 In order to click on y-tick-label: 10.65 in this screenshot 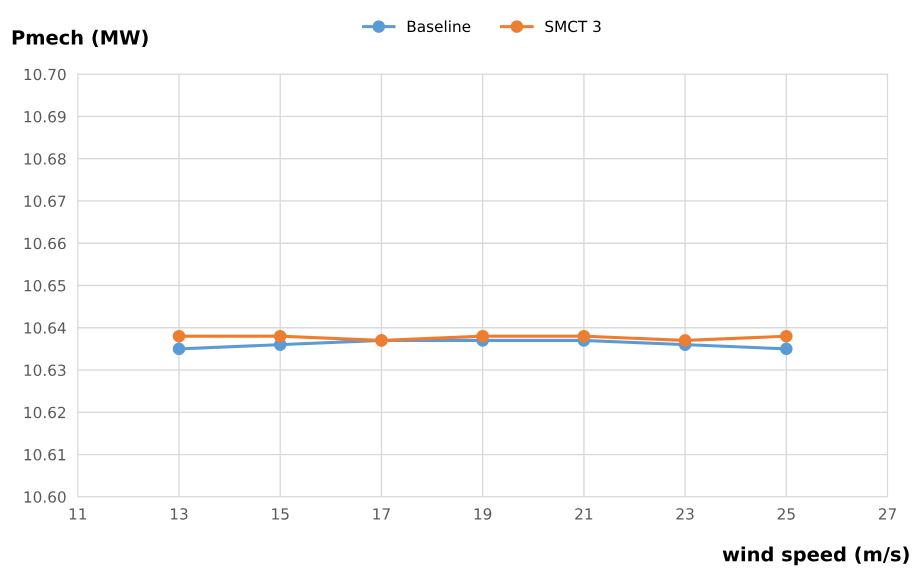, I will do `click(45, 286)`.